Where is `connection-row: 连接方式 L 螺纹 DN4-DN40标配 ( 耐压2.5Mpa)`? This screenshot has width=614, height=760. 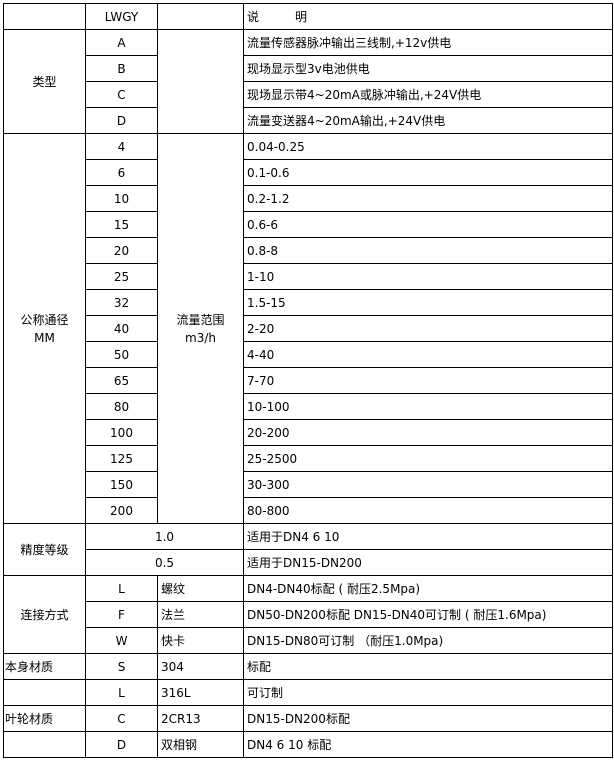
connection-row: 连接方式 L 螺纹 DN4-DN40标配 ( 耐压2.5Mpa) is located at coordinates (308, 614).